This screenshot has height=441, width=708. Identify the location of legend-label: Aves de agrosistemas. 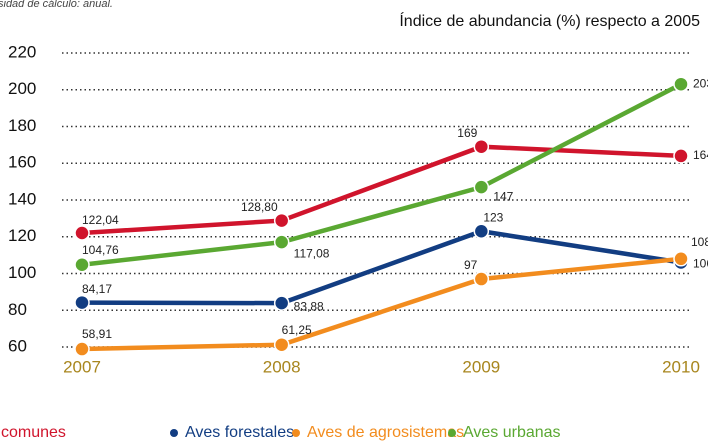
(385, 432).